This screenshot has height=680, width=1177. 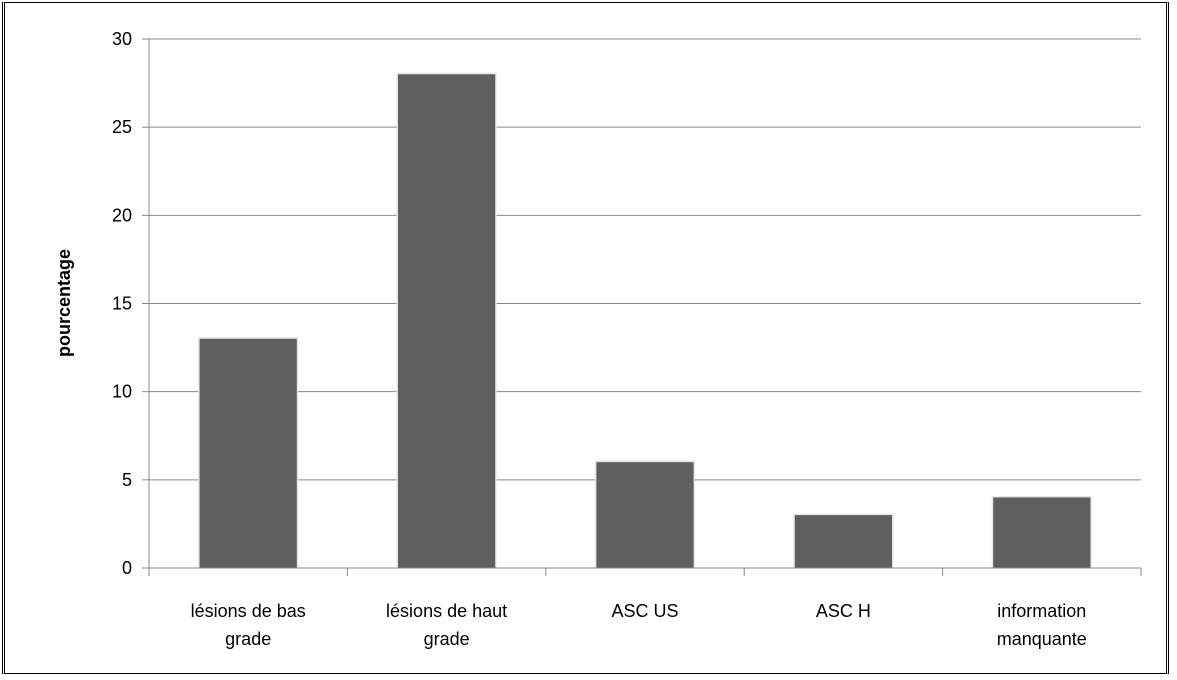 I want to click on x-tick-label: ASC US, so click(x=644, y=611).